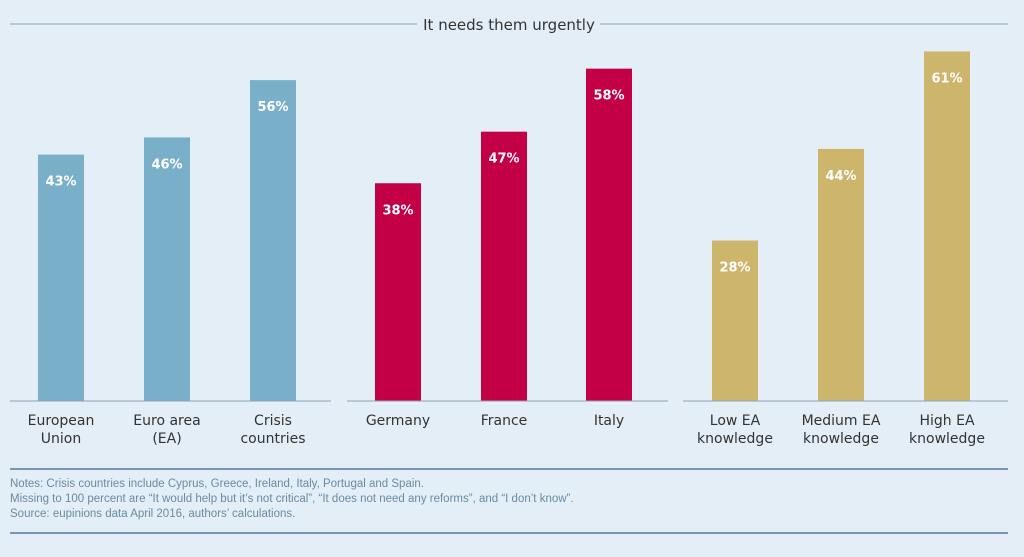 Image resolution: width=1024 pixels, height=557 pixels. I want to click on x-tick-label: High EA knowledge, so click(947, 430).